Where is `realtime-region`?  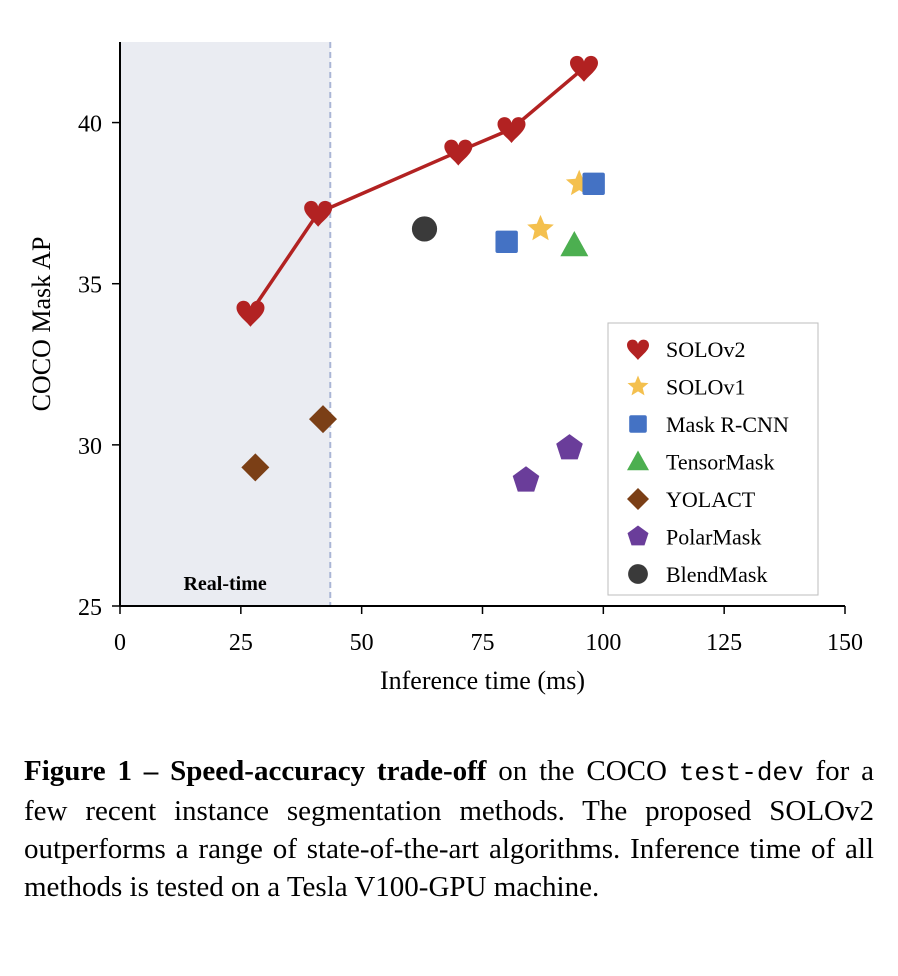 realtime-region is located at coordinates (225, 324).